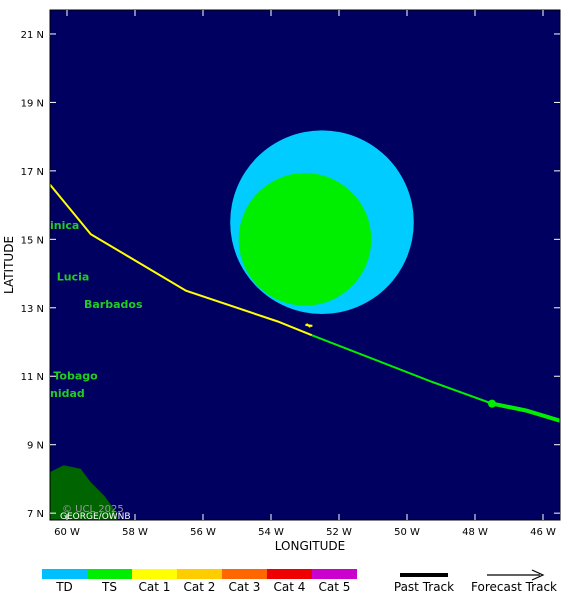  I want to click on place-labels: inica Lucia Barbados Tobago nidad, so click(96, 309).